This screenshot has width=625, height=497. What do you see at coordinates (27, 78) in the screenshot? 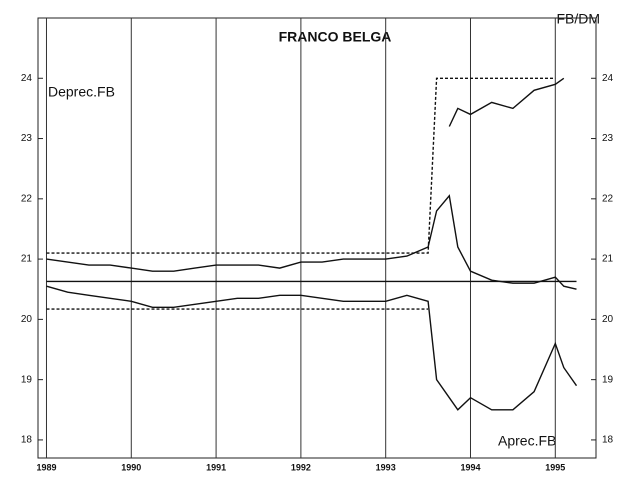
I see `y-tick-label: 24` at bounding box center [27, 78].